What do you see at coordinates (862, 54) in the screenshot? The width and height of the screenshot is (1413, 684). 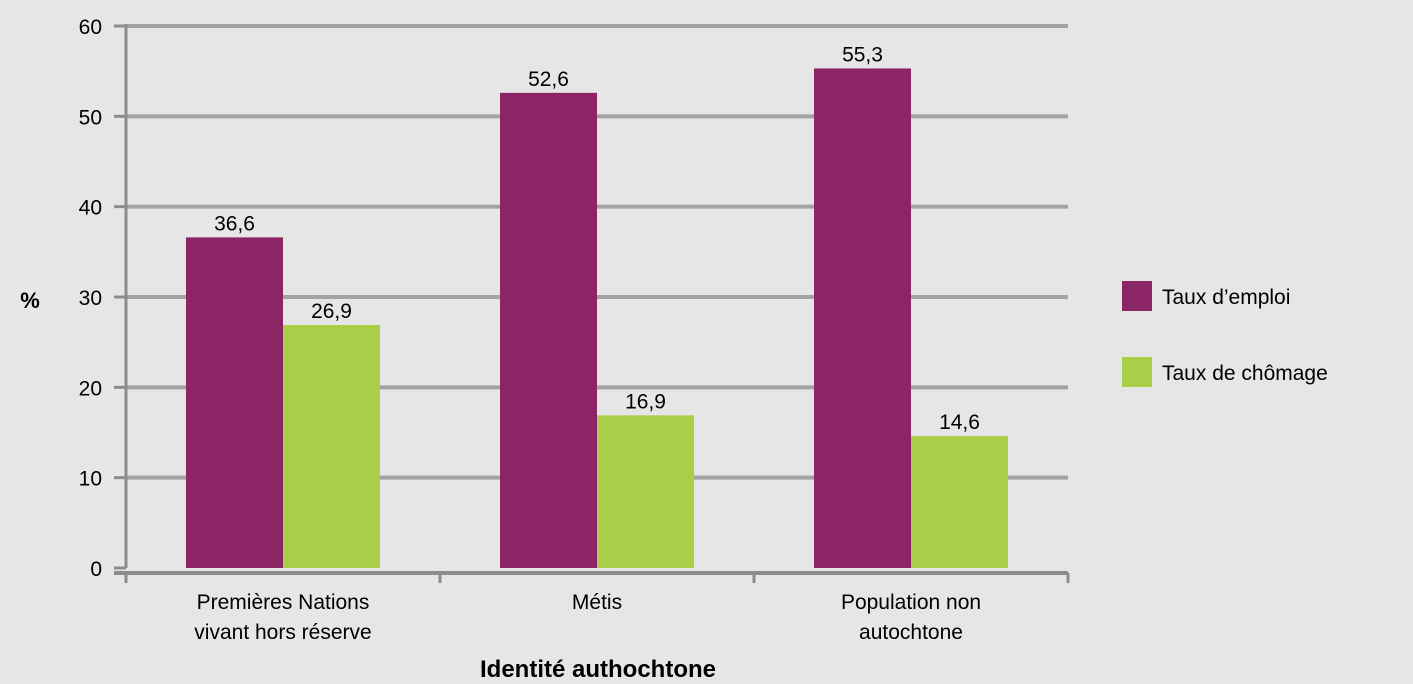 I see `data-label: 55,3` at bounding box center [862, 54].